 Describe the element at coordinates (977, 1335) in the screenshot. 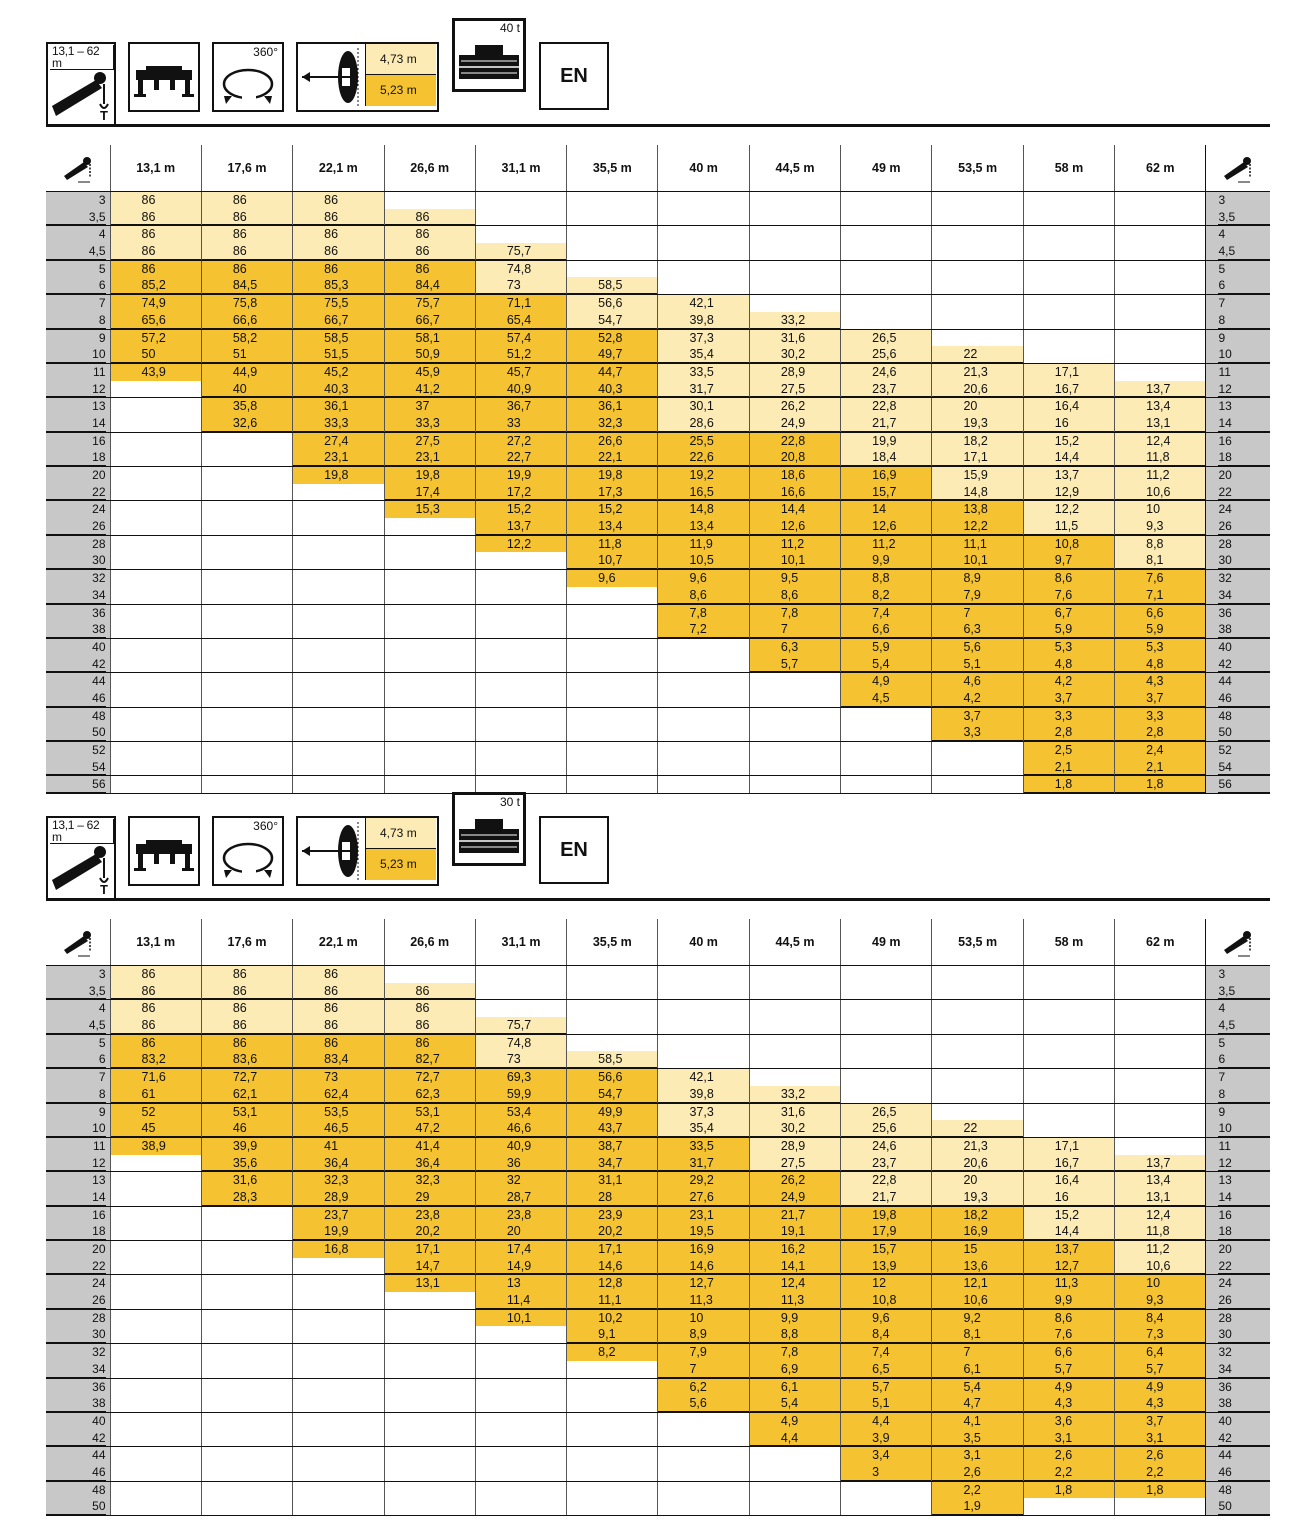

I see `load-value: 8,1` at that location.